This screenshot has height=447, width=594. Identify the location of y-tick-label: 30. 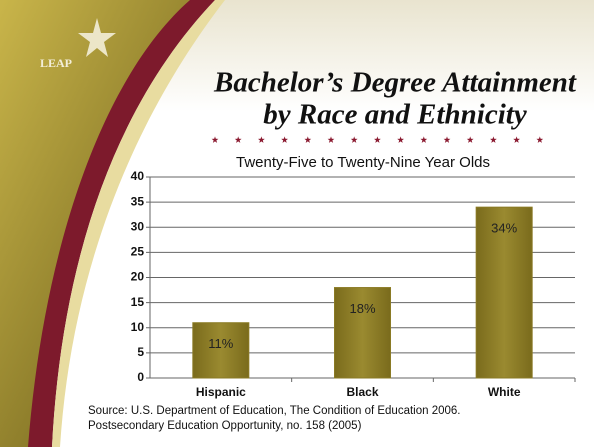
(138, 226).